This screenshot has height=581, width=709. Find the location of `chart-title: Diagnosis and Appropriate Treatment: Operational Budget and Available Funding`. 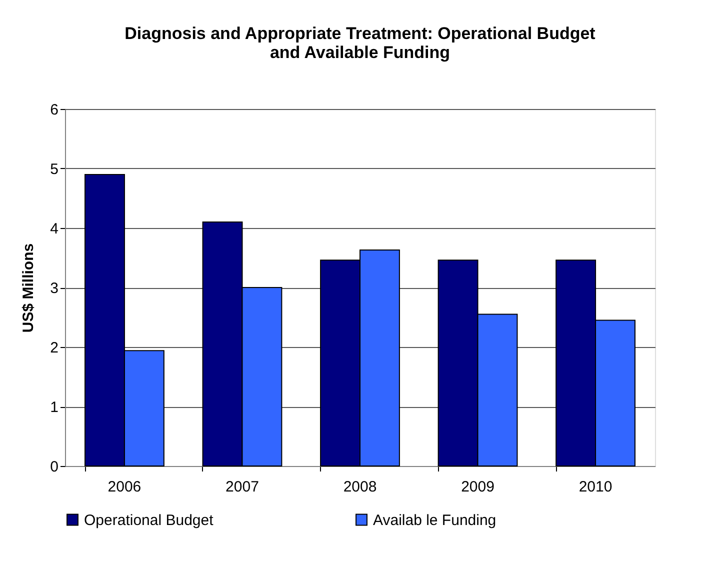

chart-title: Diagnosis and Appropriate Treatment: Operational Budget and Available Funding is located at coordinates (360, 43).